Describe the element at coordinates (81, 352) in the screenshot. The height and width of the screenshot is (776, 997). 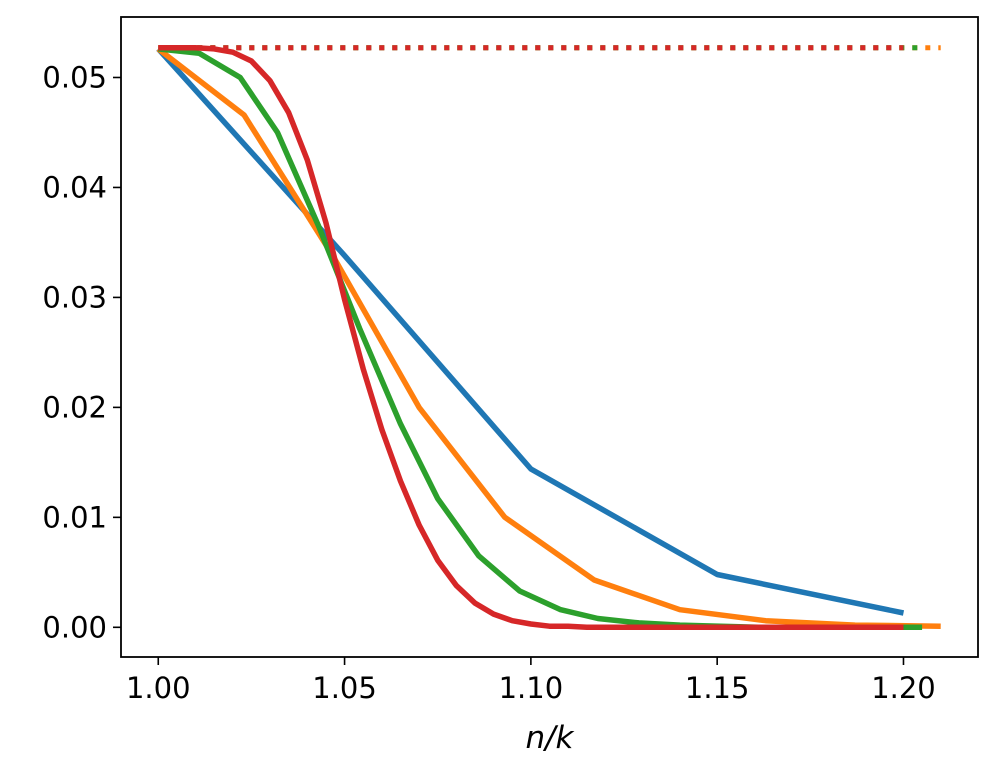
I see `y-axis: 0.00 0.01 0.02 0.03 0.04 0.05` at that location.